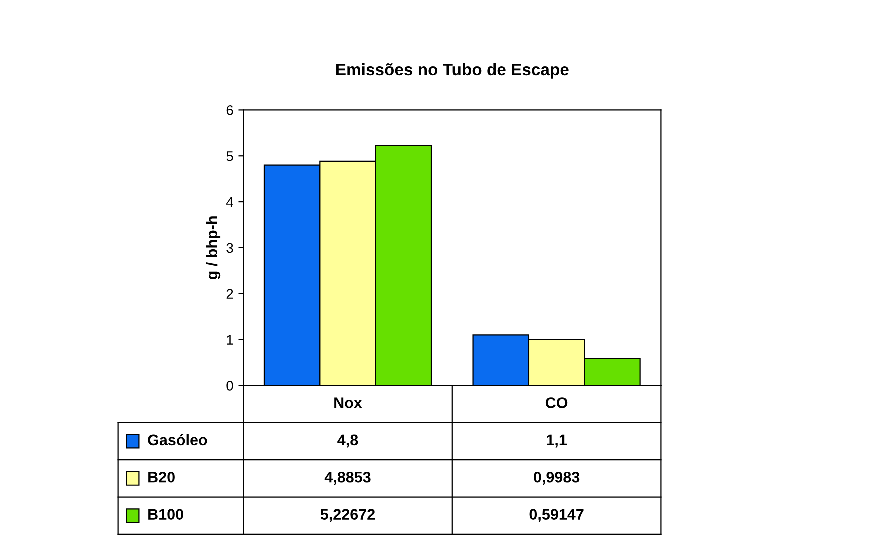  I want to click on chart-title: Emissões no Tubo de Escape, so click(452, 71).